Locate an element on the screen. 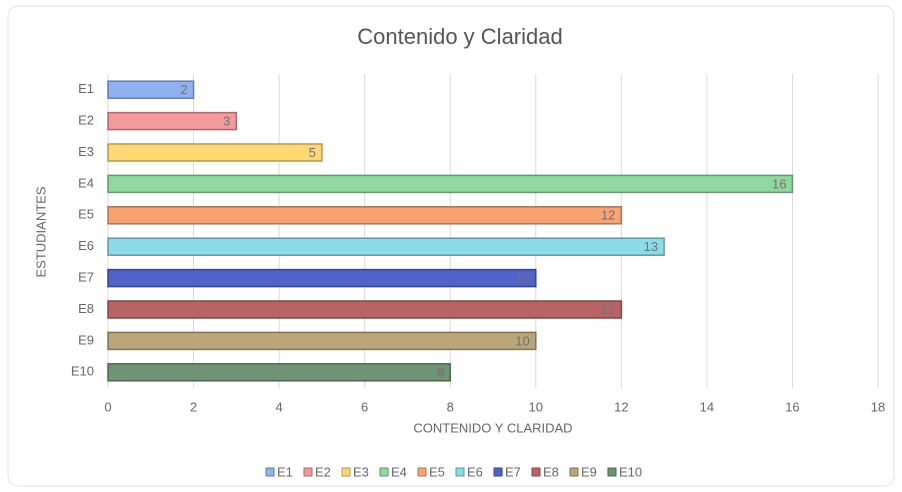  y-tick-label: E8 is located at coordinates (86, 308).